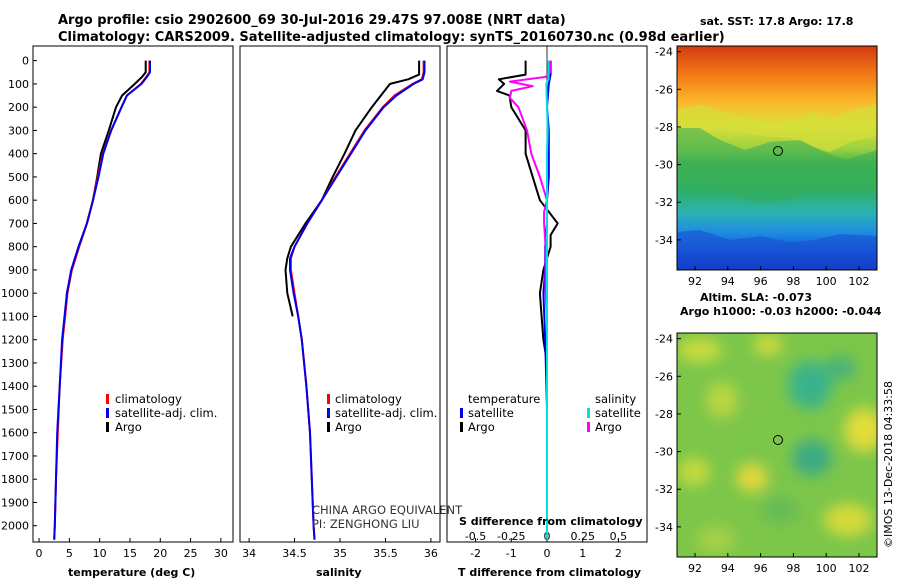 Image resolution: width=900 pixels, height=580 pixels. Describe the element at coordinates (15, 433) in the screenshot. I see `depth-tick-label: 1600` at that location.